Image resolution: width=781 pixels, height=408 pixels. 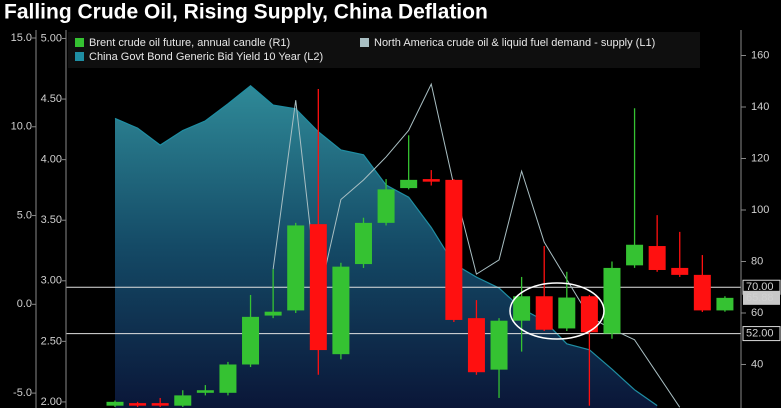 I want to click on y3-tick-label: 4.50, so click(x=51, y=99).